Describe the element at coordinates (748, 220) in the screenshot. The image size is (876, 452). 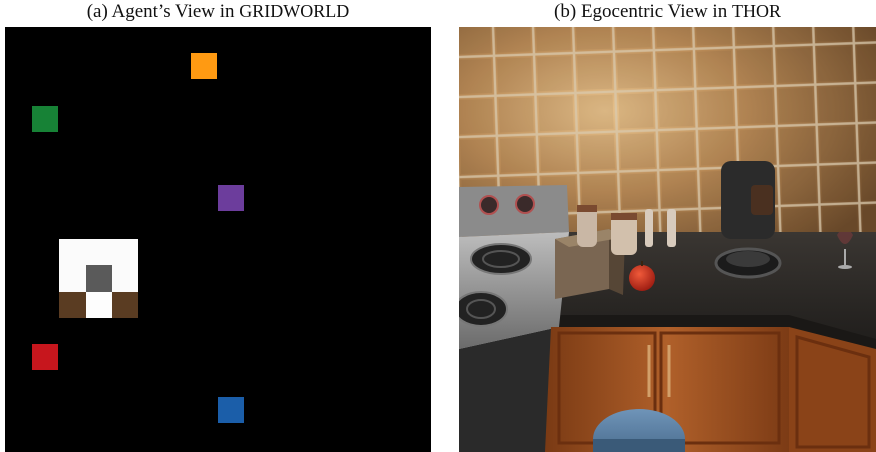
I see `coffee-machine` at that location.